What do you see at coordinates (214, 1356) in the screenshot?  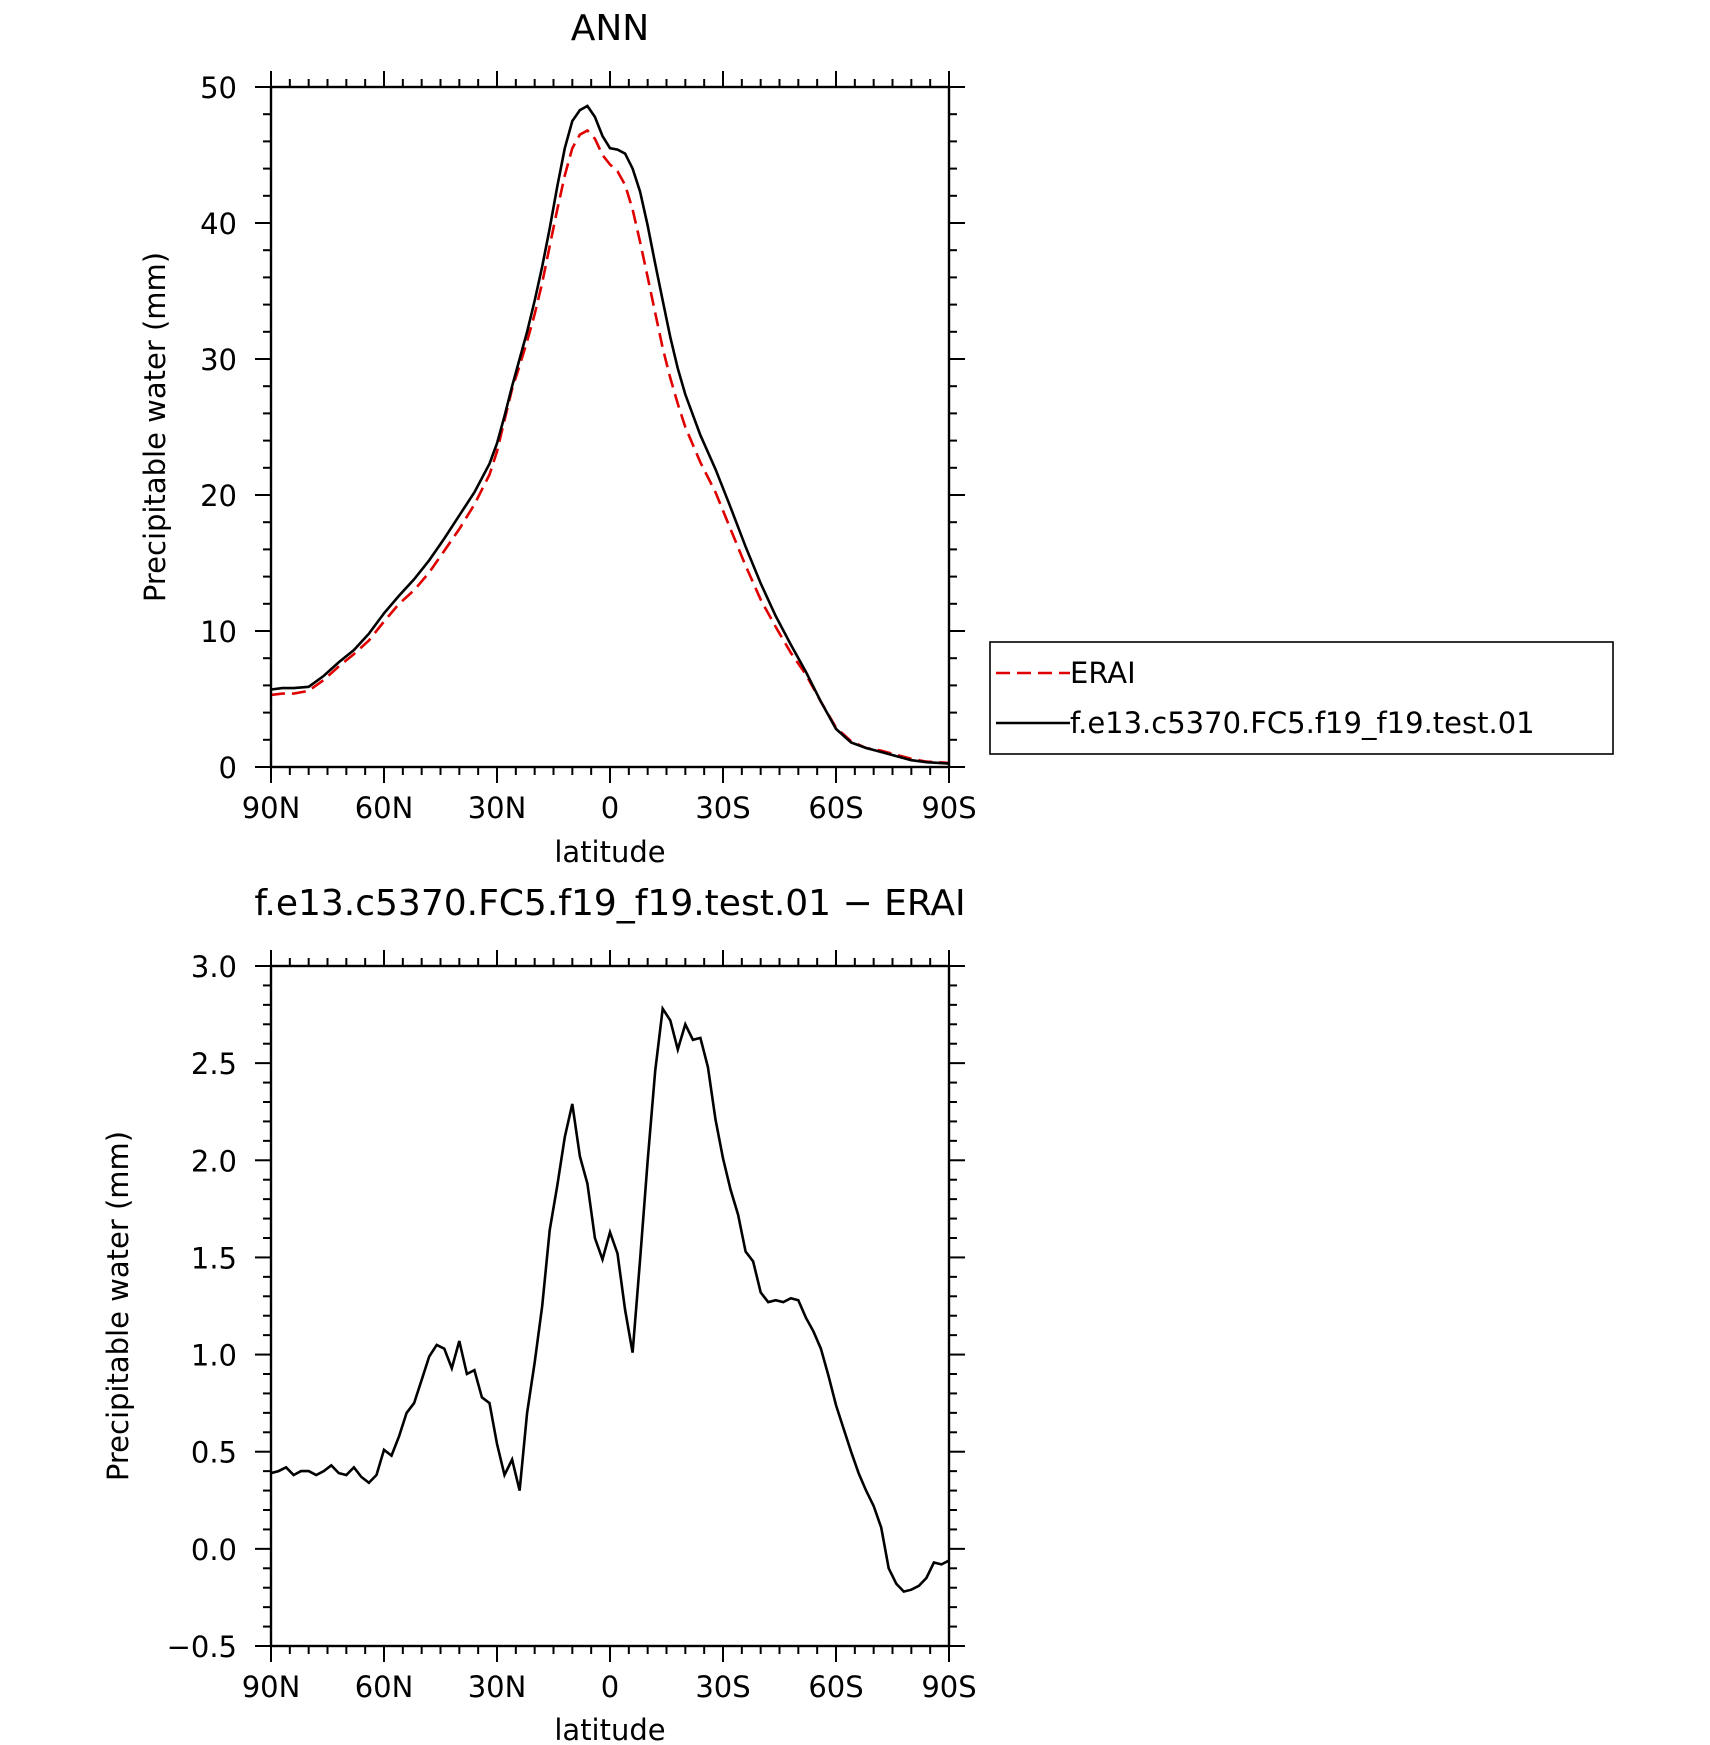 I see `y-tick-label: 1.0` at bounding box center [214, 1356].